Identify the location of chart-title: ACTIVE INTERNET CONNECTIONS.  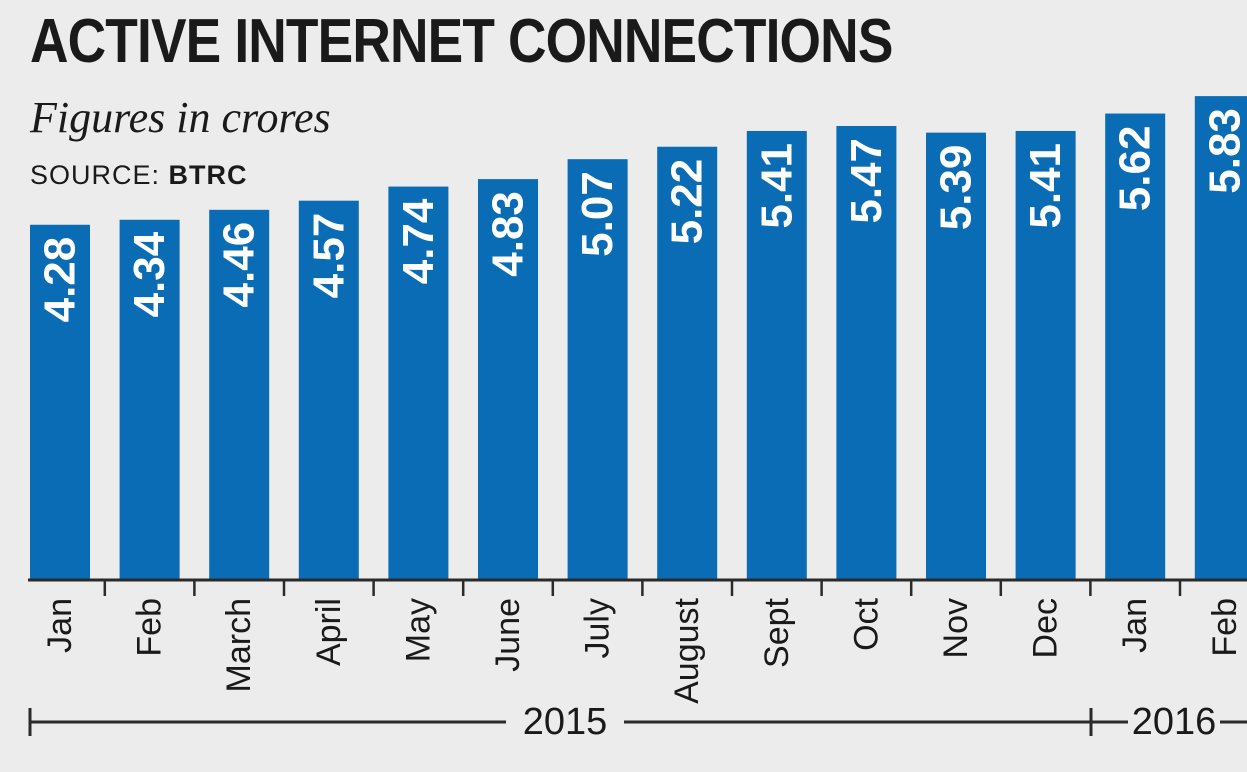
(461, 41).